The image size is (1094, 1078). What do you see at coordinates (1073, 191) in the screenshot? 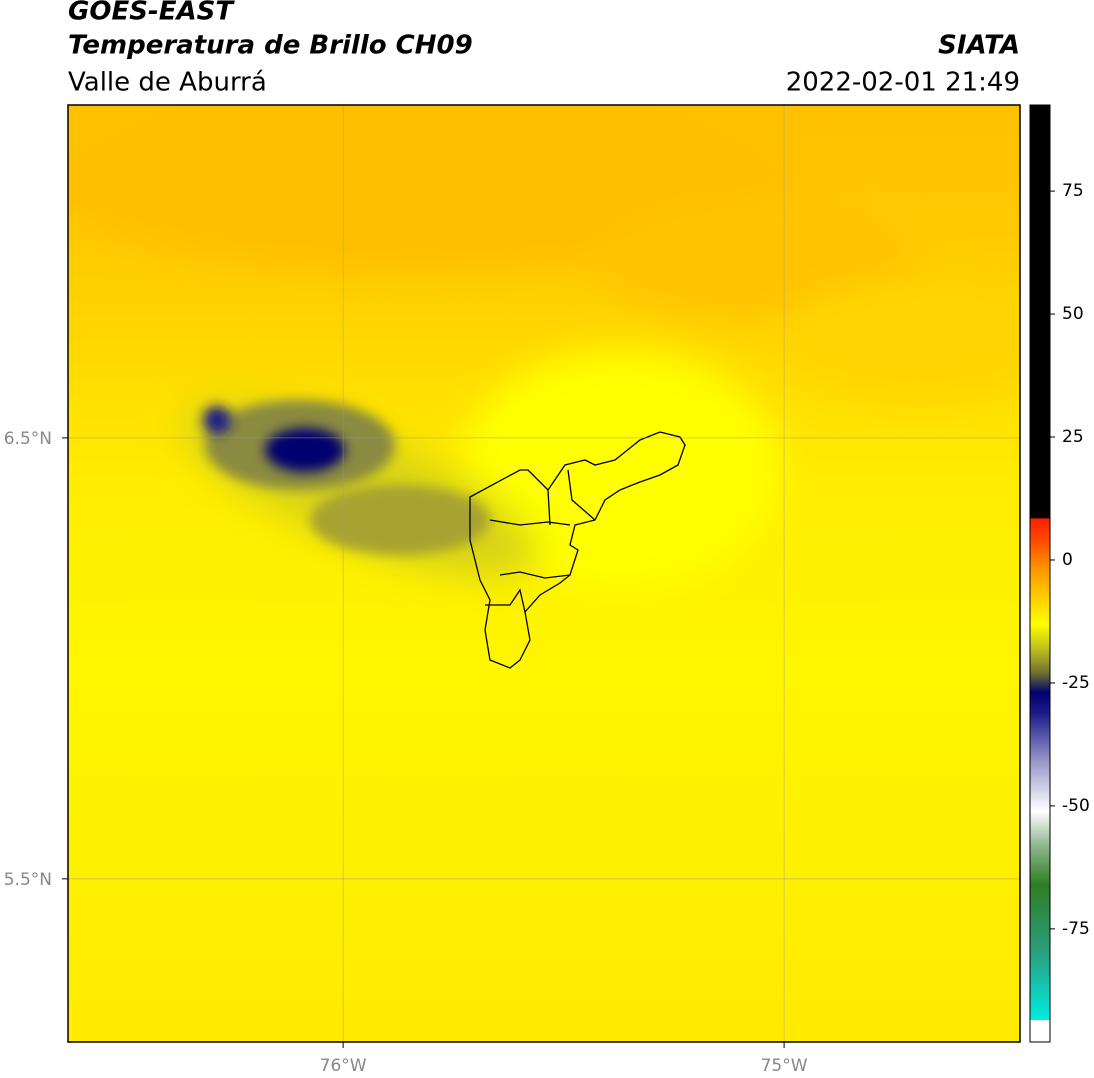
I see `colorbar-tick-label: 75` at bounding box center [1073, 191].